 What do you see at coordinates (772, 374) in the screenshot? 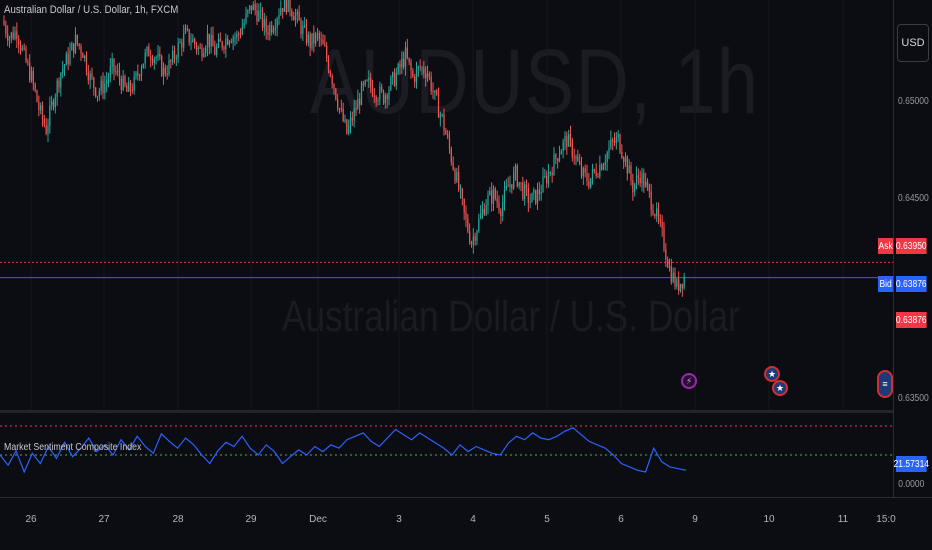
I see `event-flag-icon-1: ★` at bounding box center [772, 374].